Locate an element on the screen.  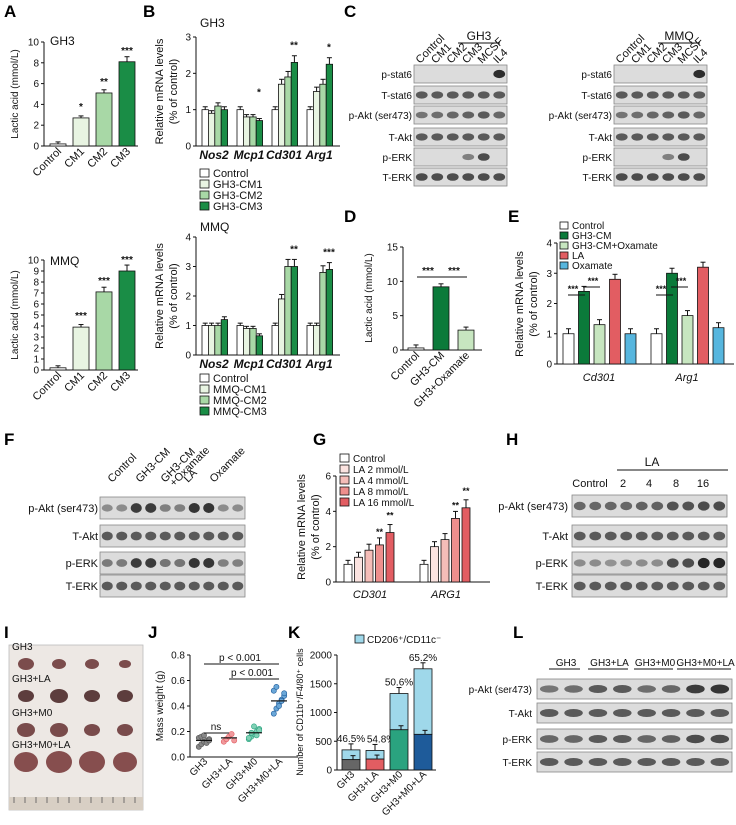
chart-title: MMQ is located at coordinates (214, 227).